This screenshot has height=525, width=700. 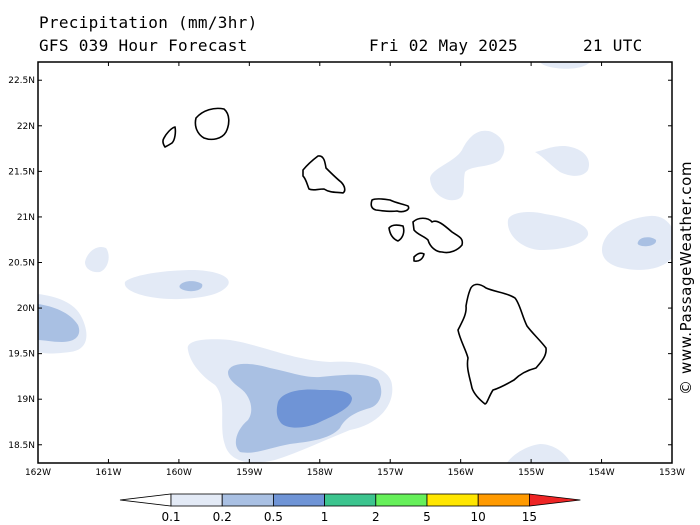 I want to click on colorbar-level-label: 2, so click(x=376, y=517).